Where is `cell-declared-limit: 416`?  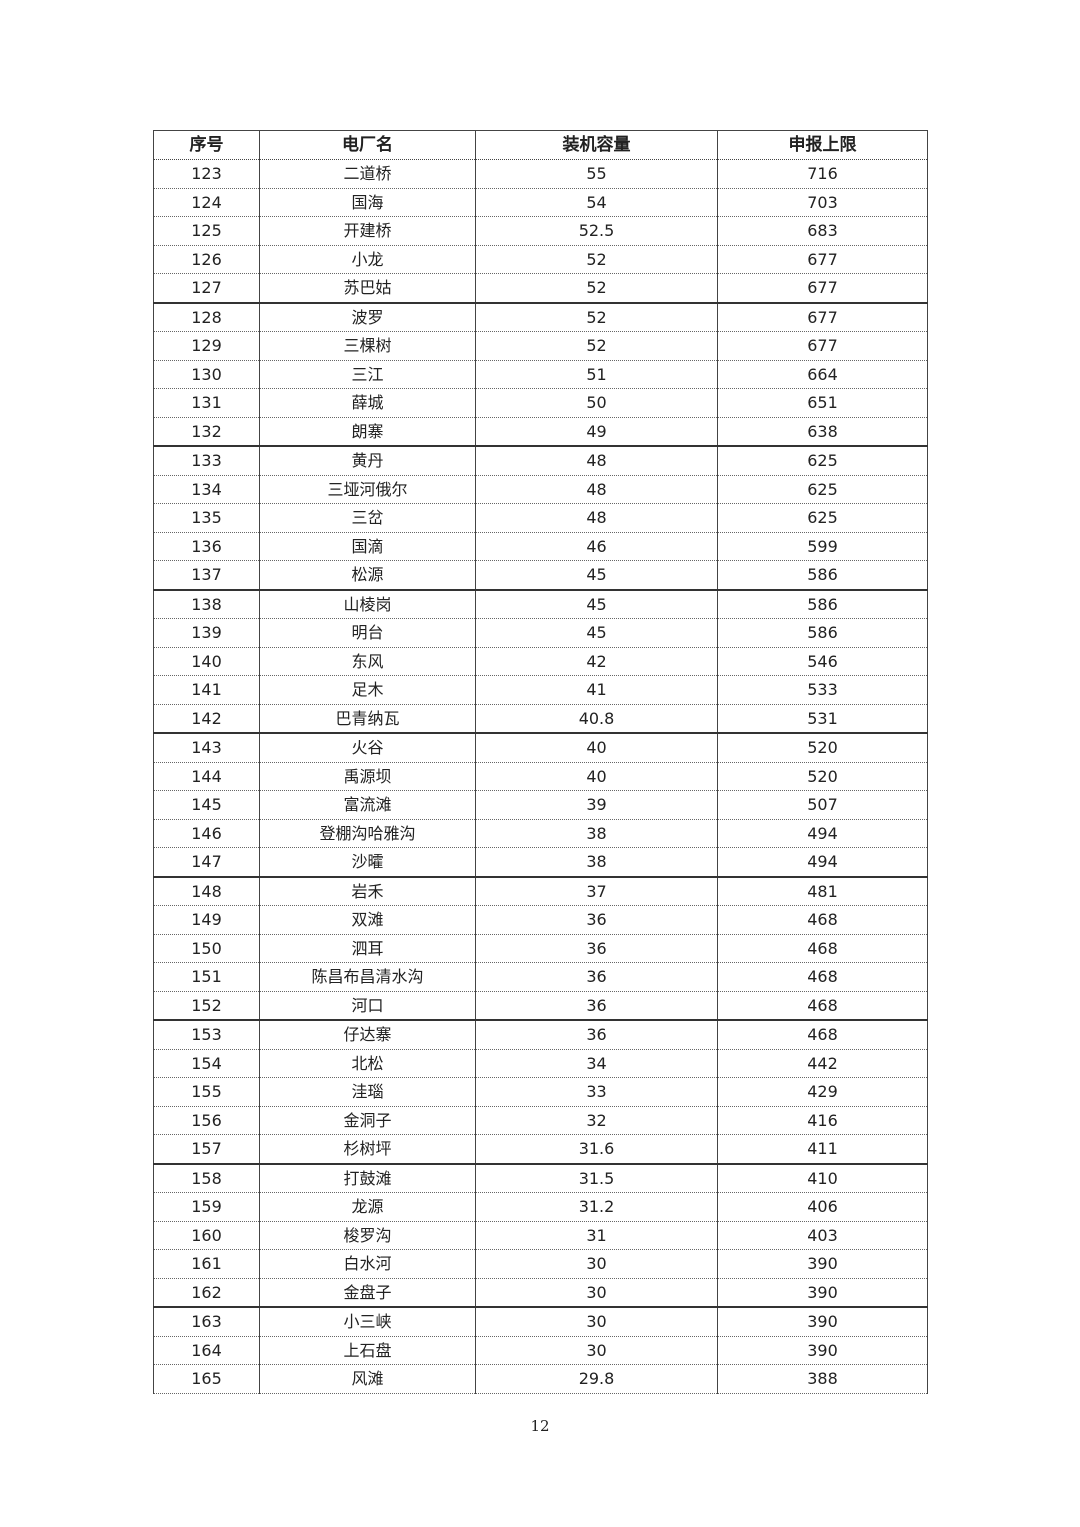 cell-declared-limit: 416 is located at coordinates (822, 1120).